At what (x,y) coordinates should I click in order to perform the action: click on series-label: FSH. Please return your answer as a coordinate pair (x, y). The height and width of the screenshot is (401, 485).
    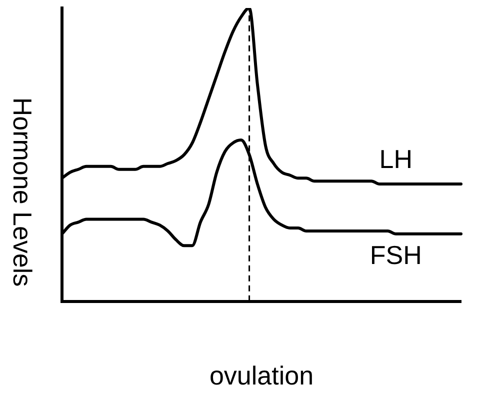
    Looking at the image, I should click on (396, 255).